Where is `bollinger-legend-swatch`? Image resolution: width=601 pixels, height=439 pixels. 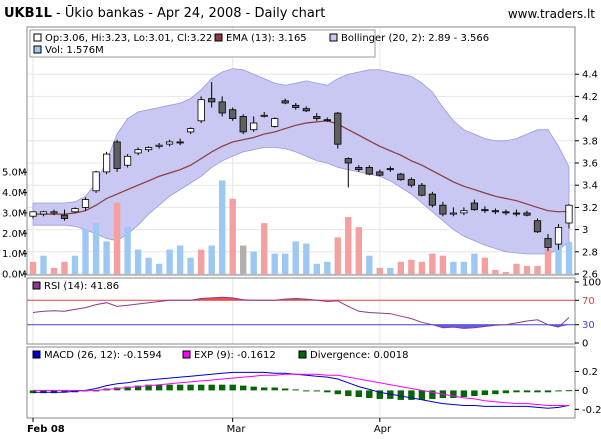 bollinger-legend-swatch is located at coordinates (333, 37).